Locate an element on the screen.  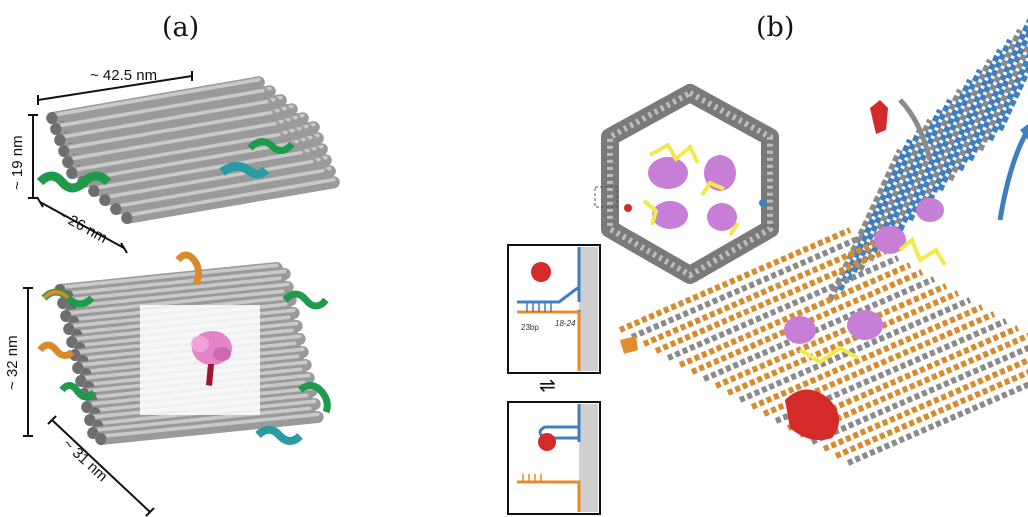
red-marker-bottom is located at coordinates (812, 415).